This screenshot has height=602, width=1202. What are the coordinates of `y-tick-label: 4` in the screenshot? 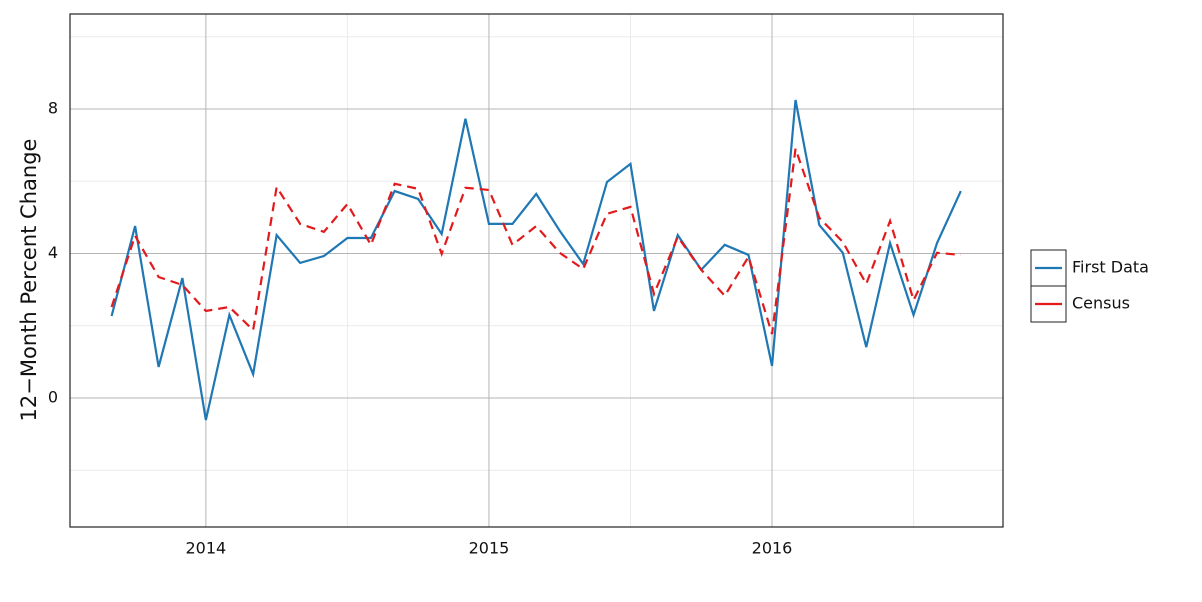 It's located at (53, 252).